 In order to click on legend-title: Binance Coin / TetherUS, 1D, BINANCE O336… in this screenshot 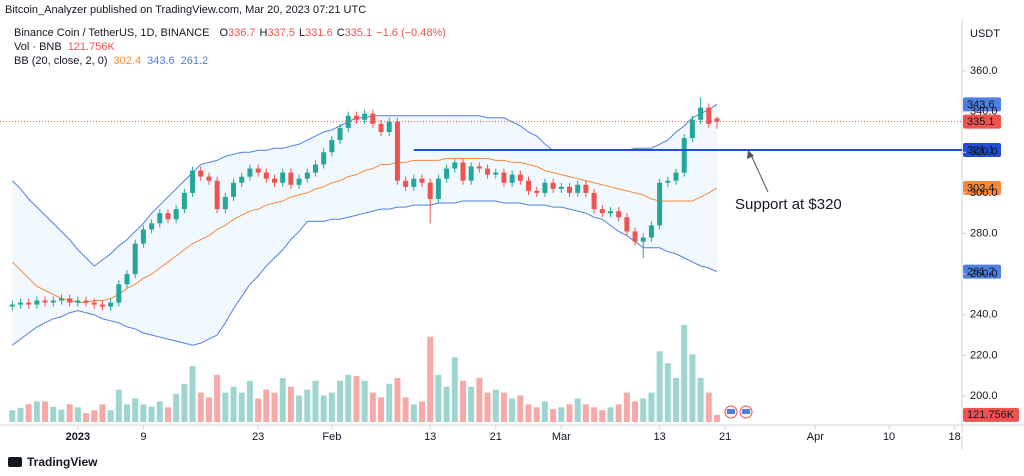, I will do `click(230, 33)`.